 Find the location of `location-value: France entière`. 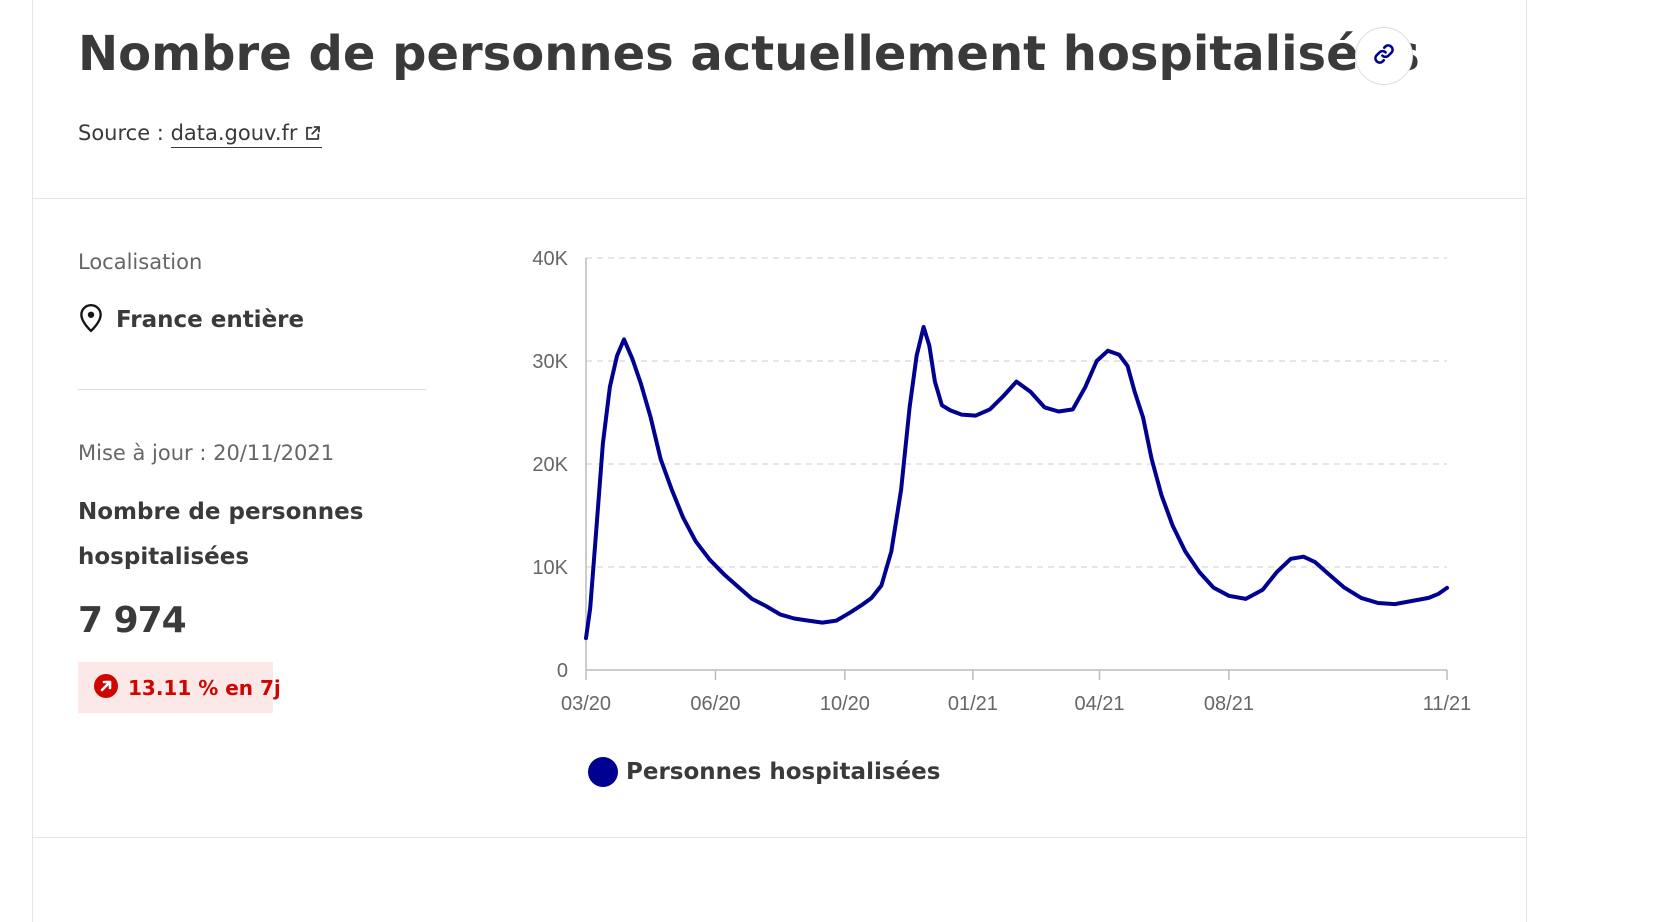

location-value: France entière is located at coordinates (191, 320).